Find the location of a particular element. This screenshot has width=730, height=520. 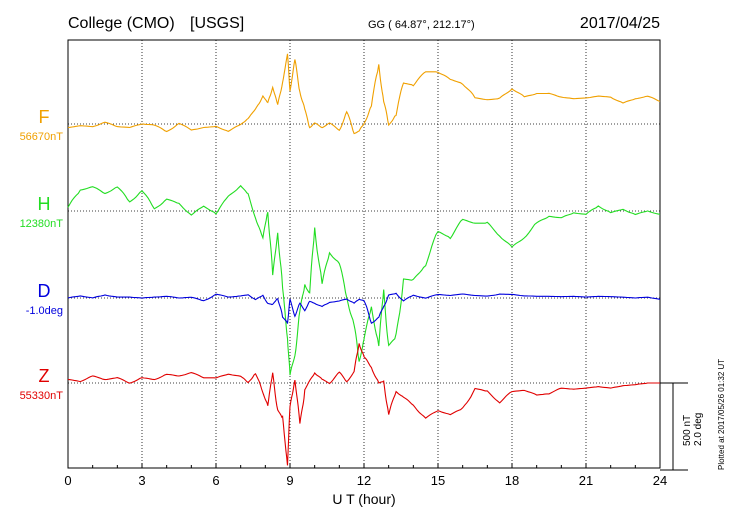

station-title: College (CMO) is located at coordinates (121, 23).